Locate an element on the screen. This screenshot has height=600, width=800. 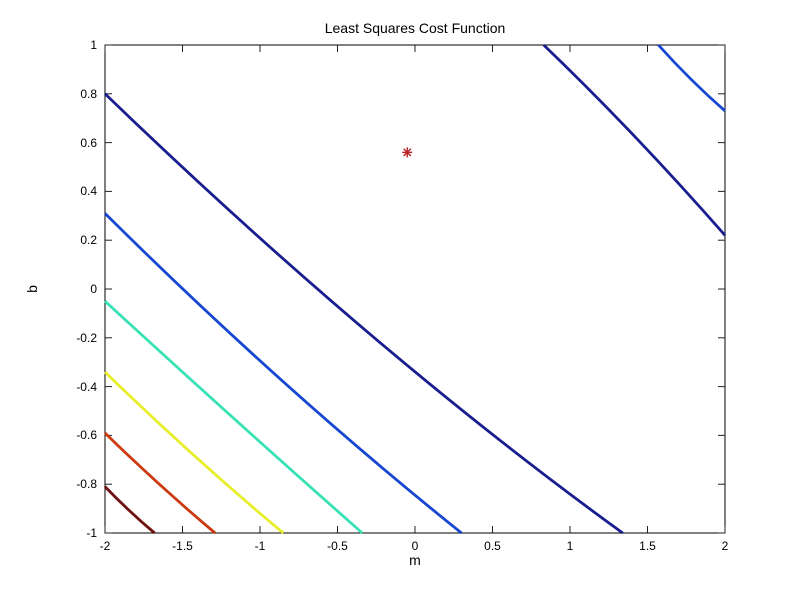
x-axis-label: m is located at coordinates (415, 560).